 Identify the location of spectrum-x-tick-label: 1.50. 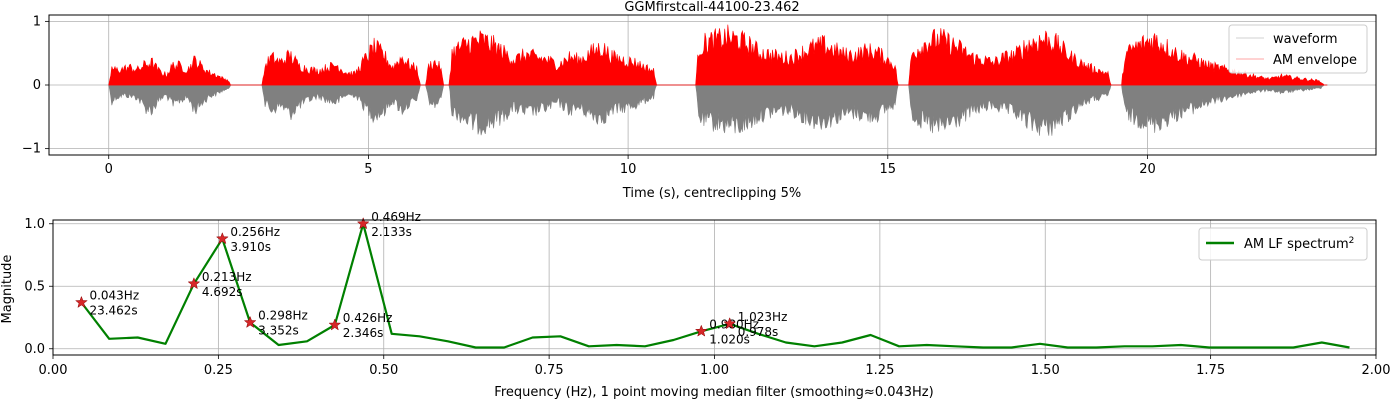
(1045, 370).